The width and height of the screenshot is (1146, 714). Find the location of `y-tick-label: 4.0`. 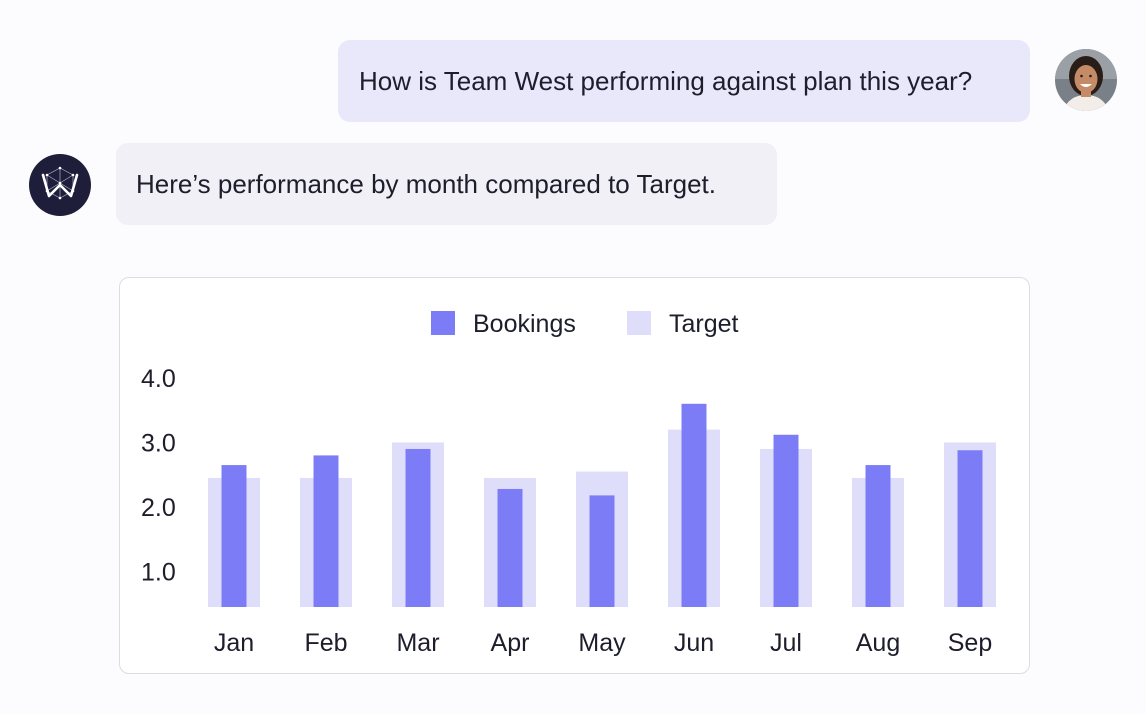

y-tick-label: 4.0 is located at coordinates (158, 379).